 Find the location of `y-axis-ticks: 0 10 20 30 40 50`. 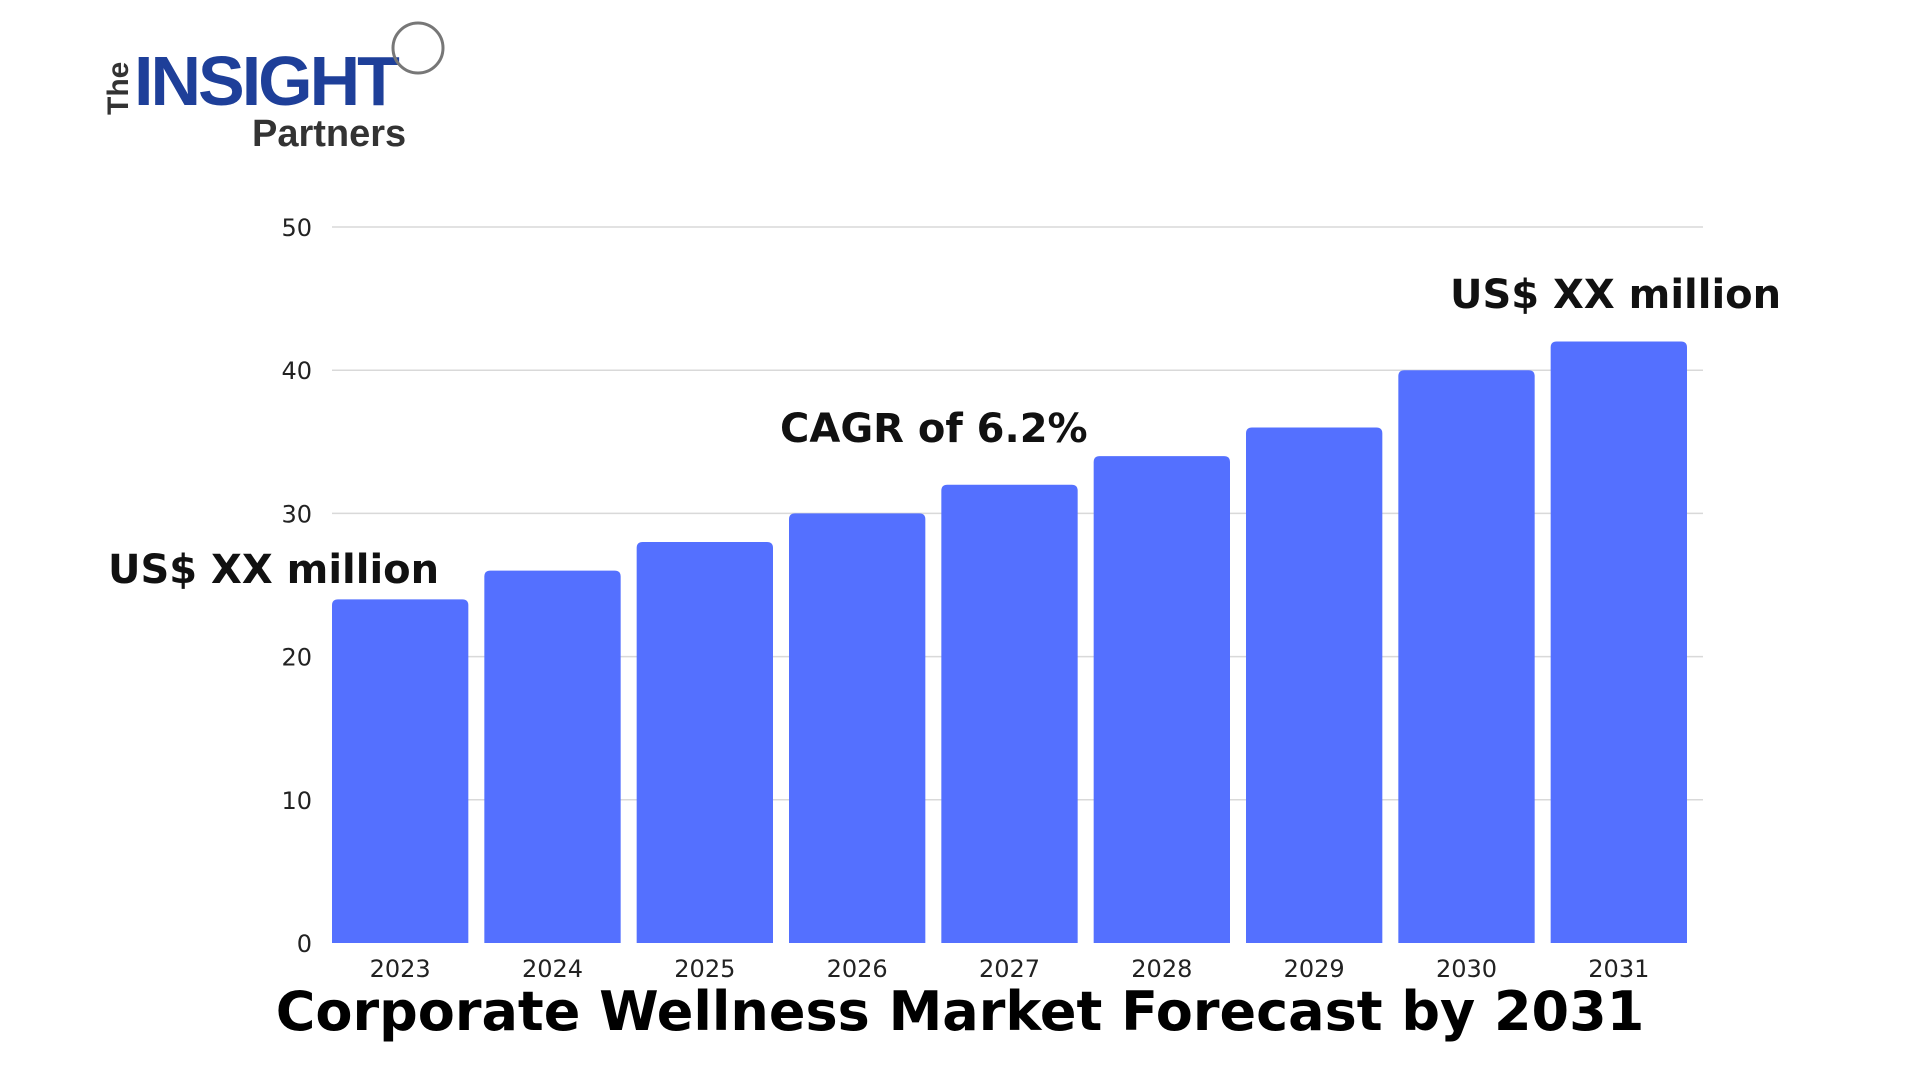

y-axis-ticks: 0 10 20 30 40 50 is located at coordinates (296, 586).